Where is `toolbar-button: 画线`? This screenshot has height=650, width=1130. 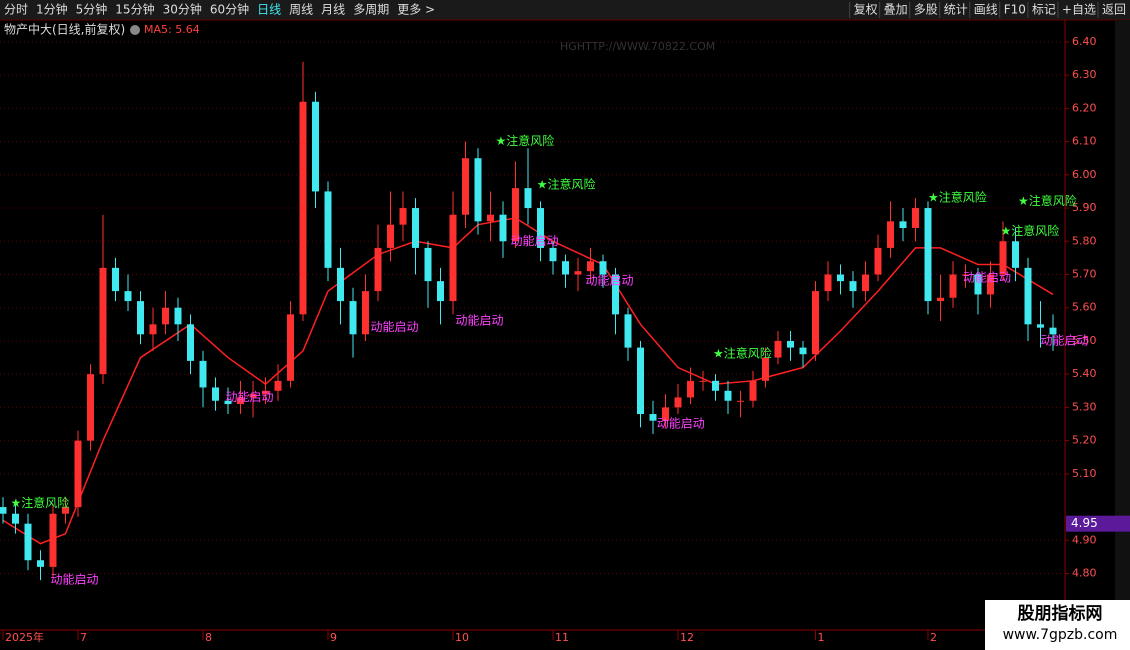 toolbar-button: 画线 is located at coordinates (986, 10).